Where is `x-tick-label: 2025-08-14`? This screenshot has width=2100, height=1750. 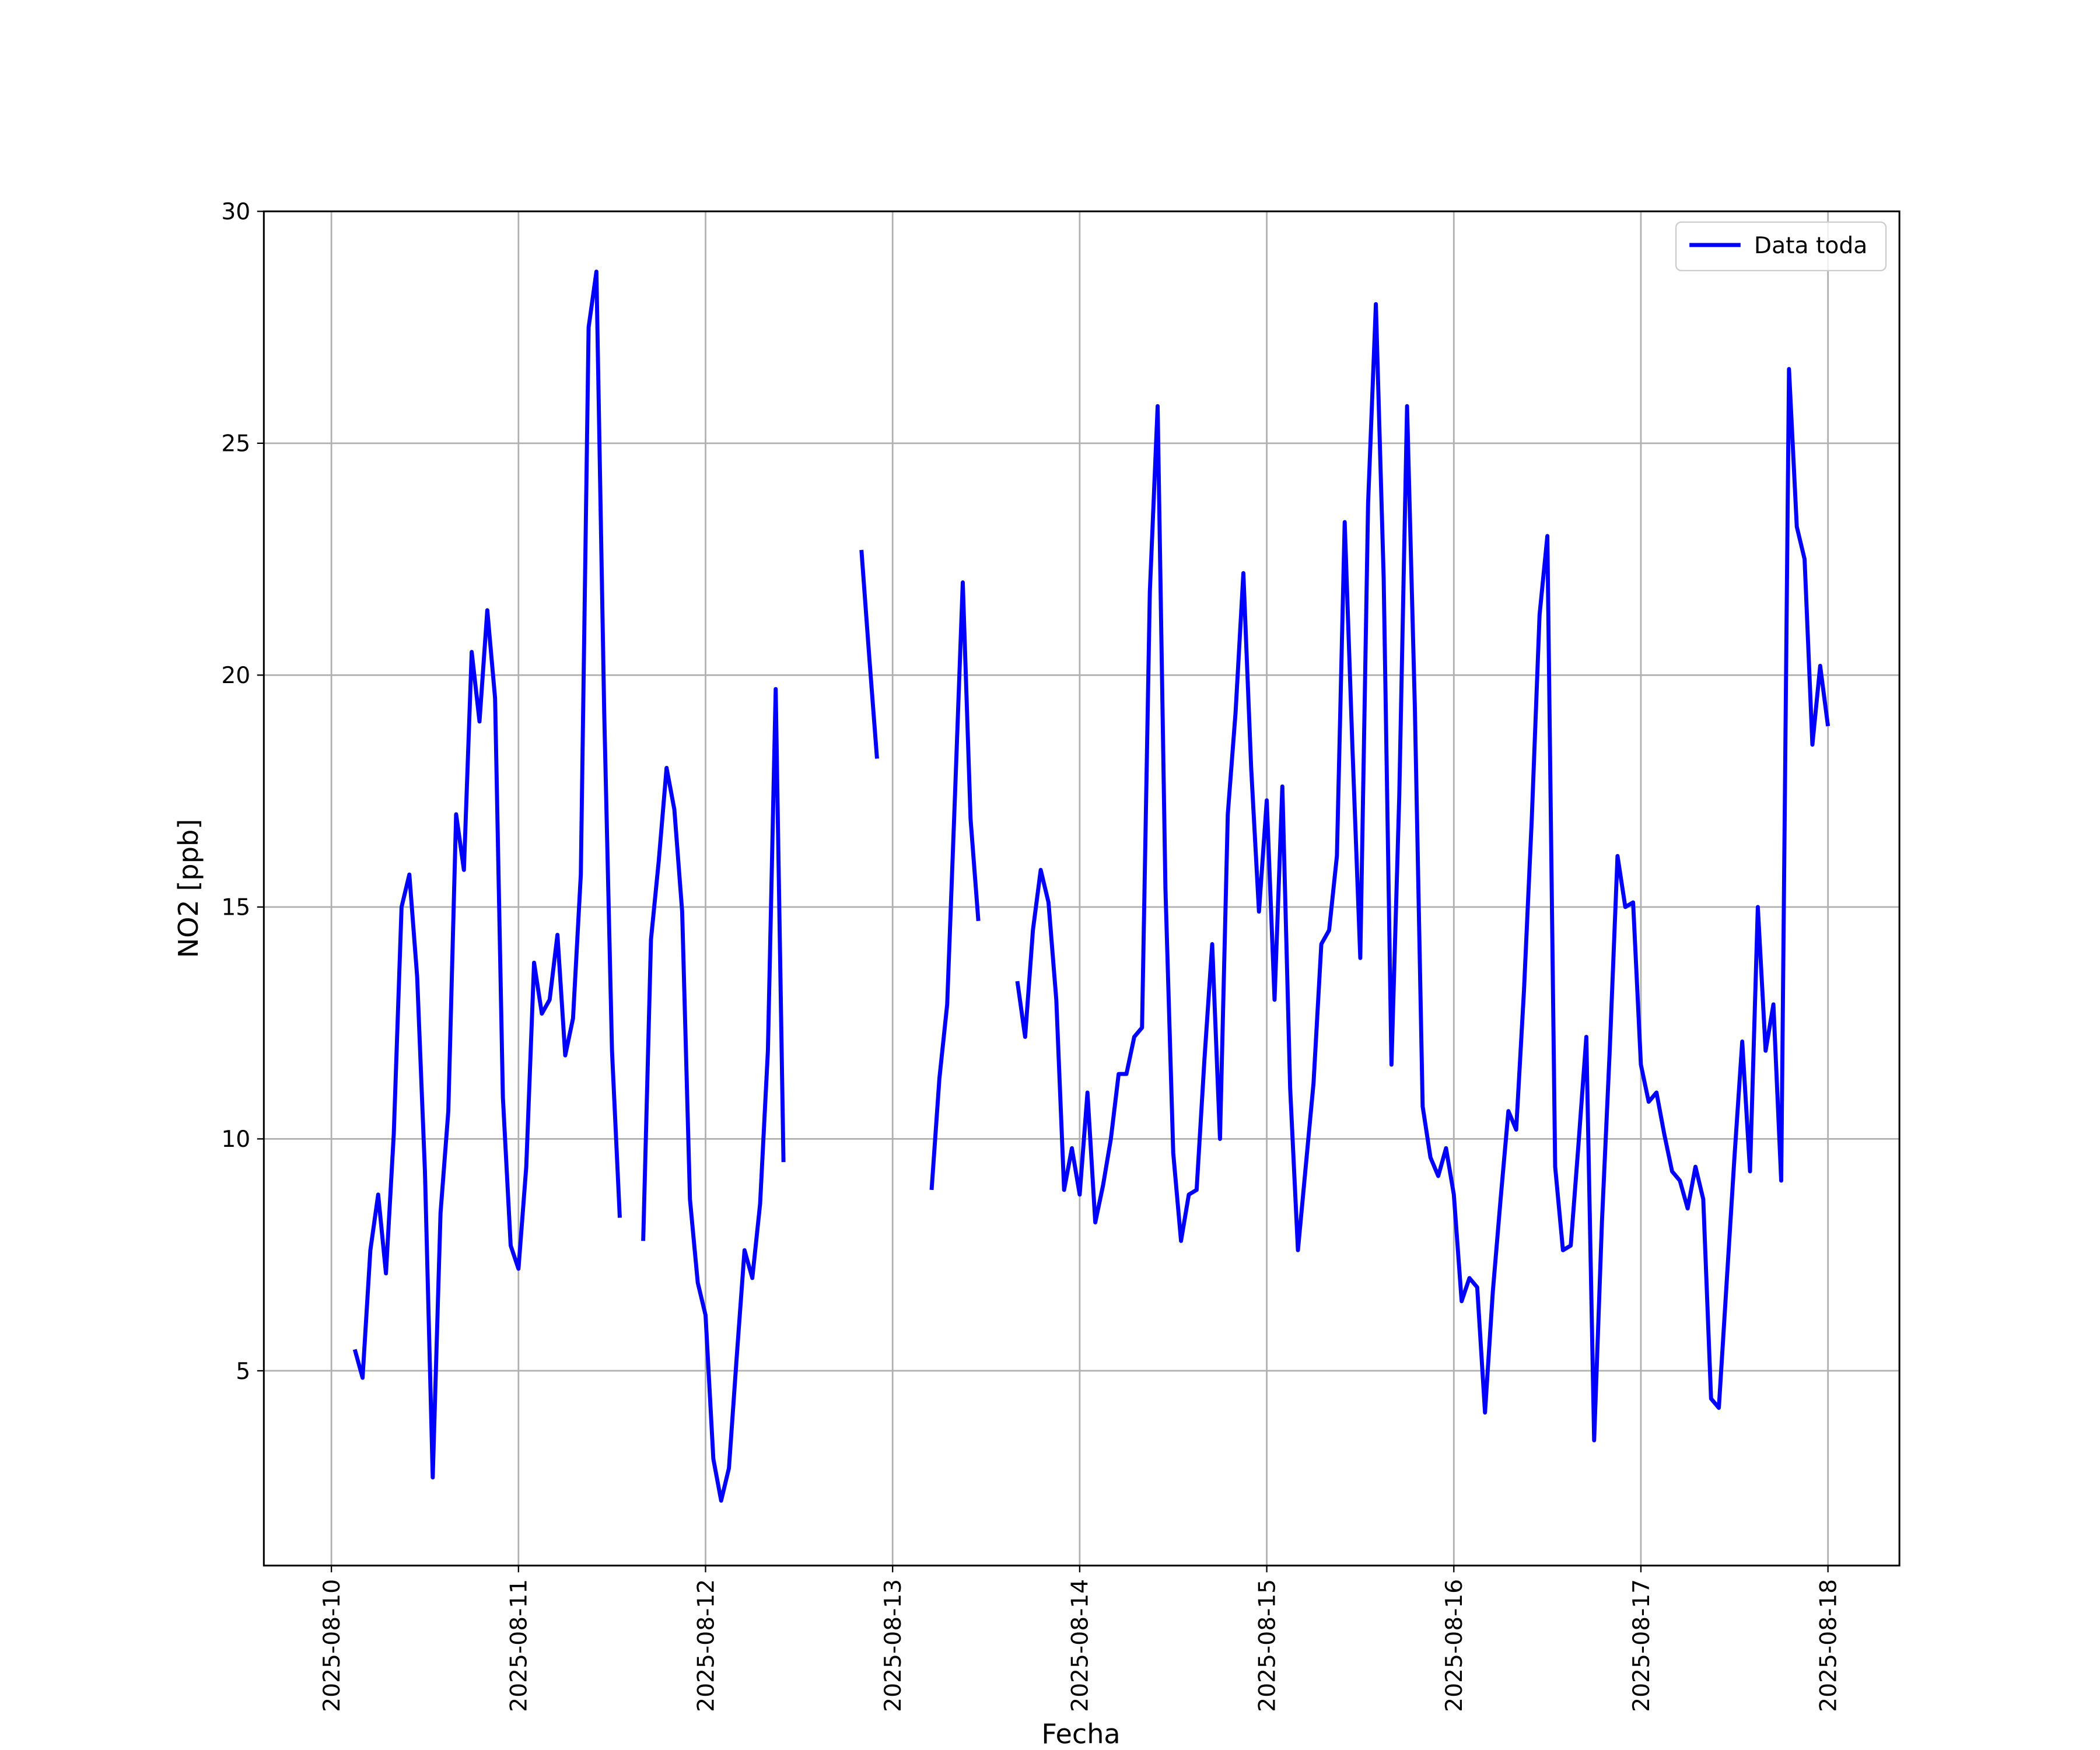 x-tick-label: 2025-08-14 is located at coordinates (1081, 1645).